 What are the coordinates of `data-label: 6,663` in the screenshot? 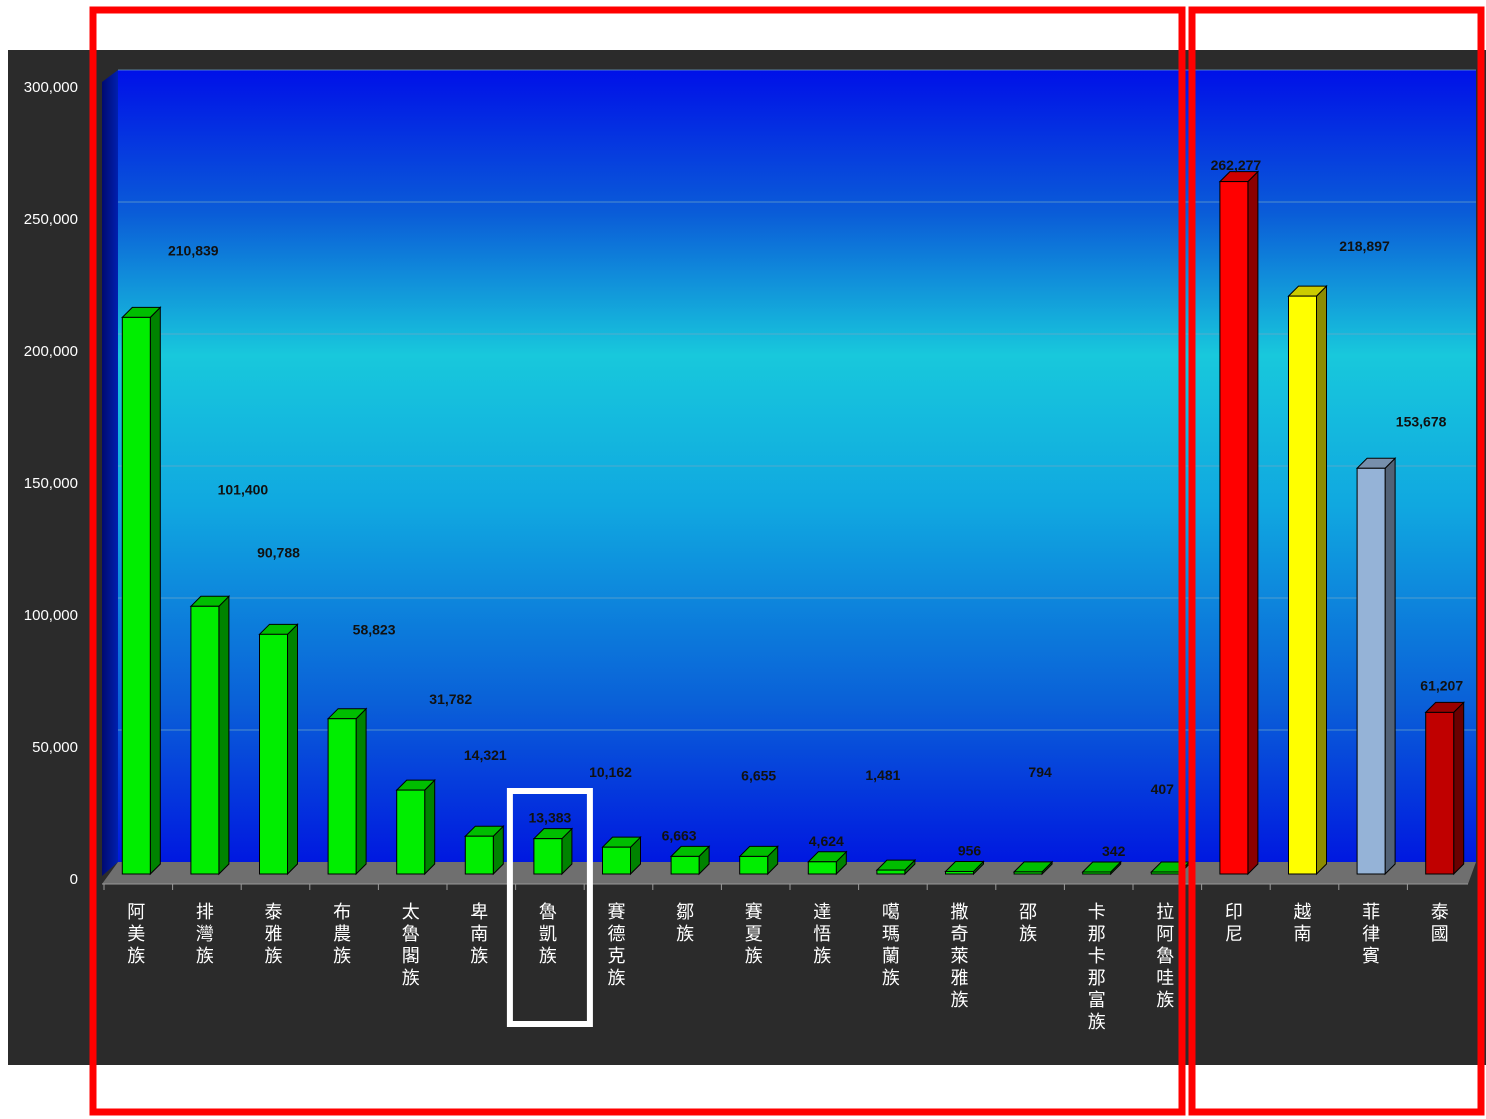 It's located at (679, 835).